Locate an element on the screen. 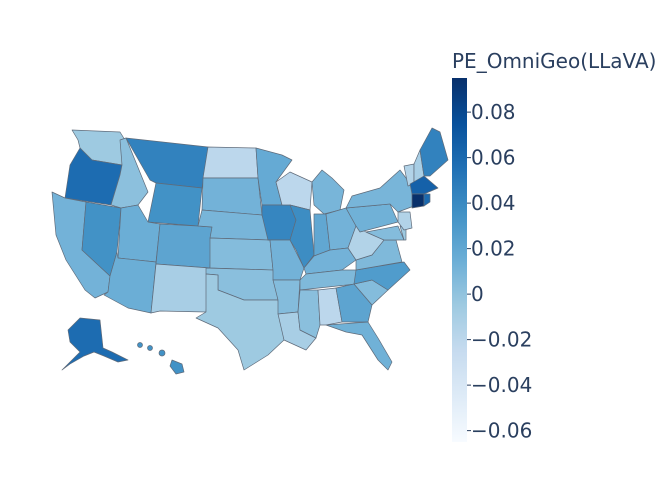 The width and height of the screenshot is (664, 498). state-nj is located at coordinates (405, 221).